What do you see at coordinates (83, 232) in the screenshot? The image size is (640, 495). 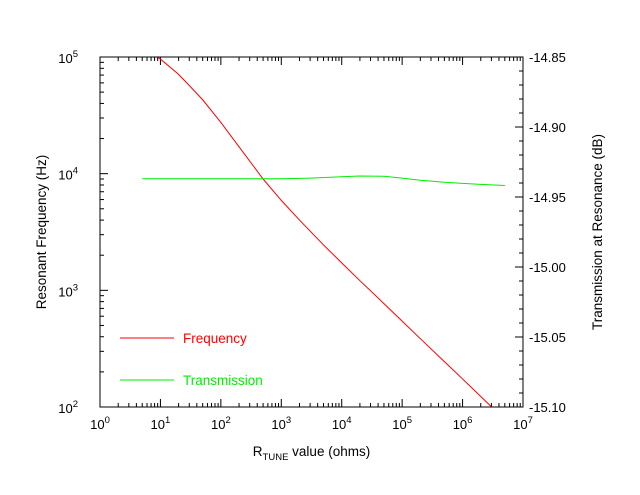 I see `left-ticks: 10² 10³ 10⁴ 10⁵` at bounding box center [83, 232].